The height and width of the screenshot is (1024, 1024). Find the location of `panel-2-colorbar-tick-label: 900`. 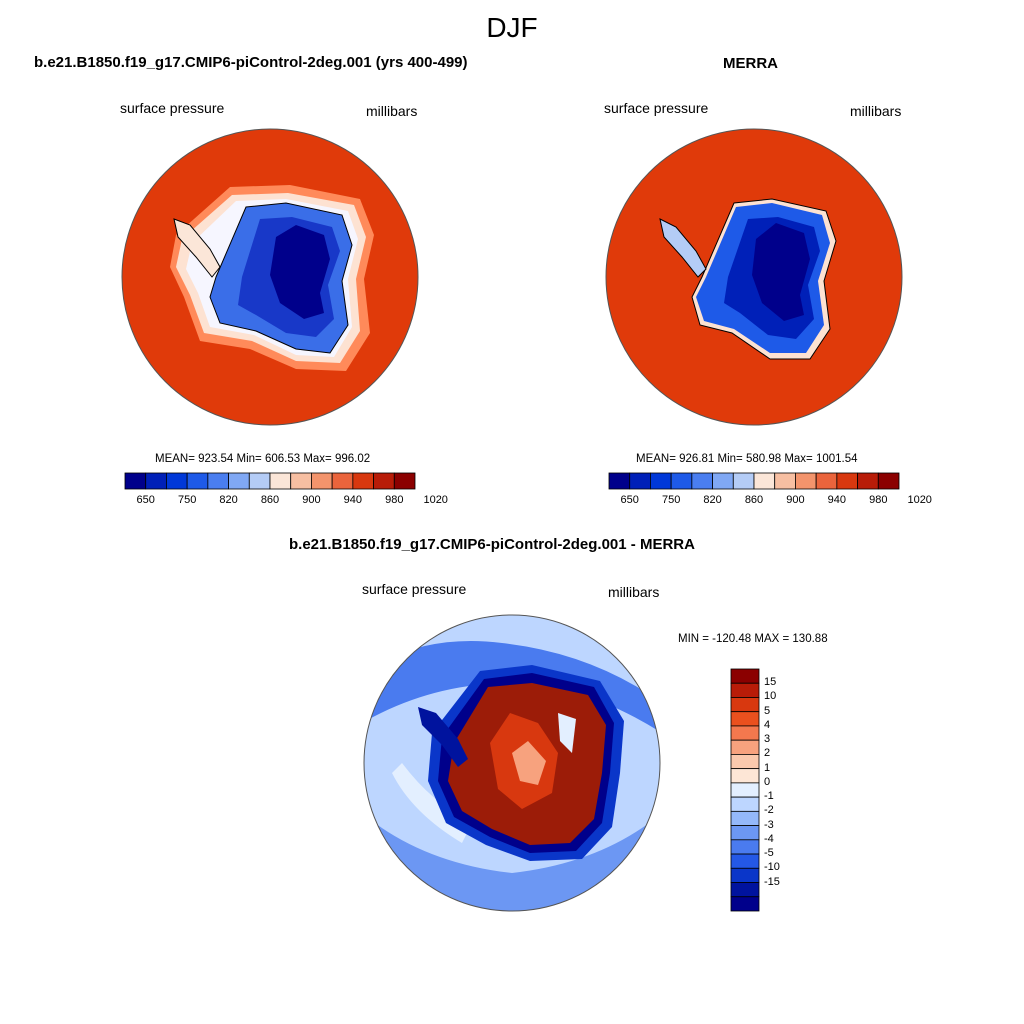

panel-2-colorbar-tick-label: 900 is located at coordinates (795, 500).